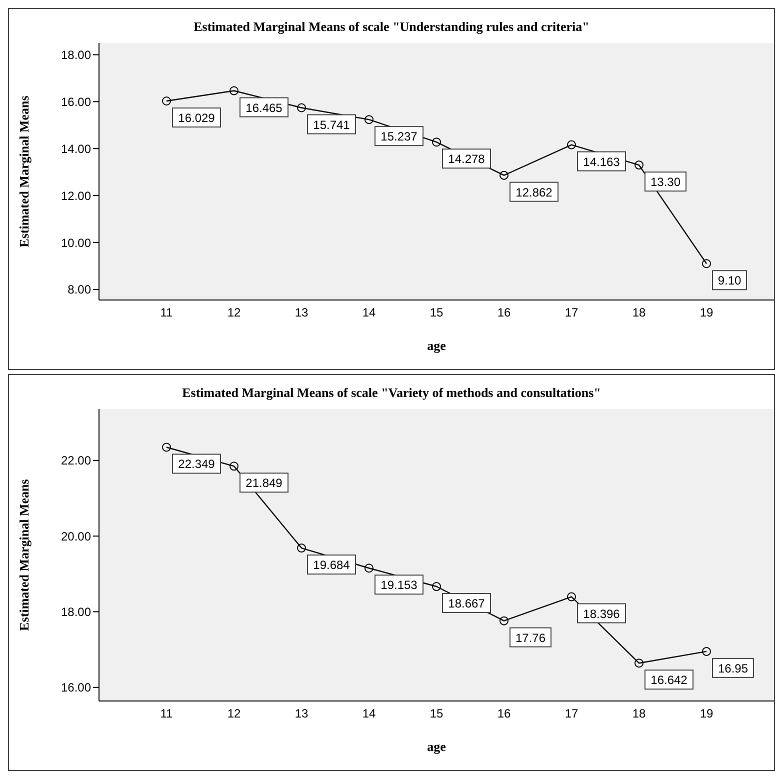 The width and height of the screenshot is (777, 781). Describe the element at coordinates (530, 637) in the screenshot. I see `data-label: 17.76` at that location.